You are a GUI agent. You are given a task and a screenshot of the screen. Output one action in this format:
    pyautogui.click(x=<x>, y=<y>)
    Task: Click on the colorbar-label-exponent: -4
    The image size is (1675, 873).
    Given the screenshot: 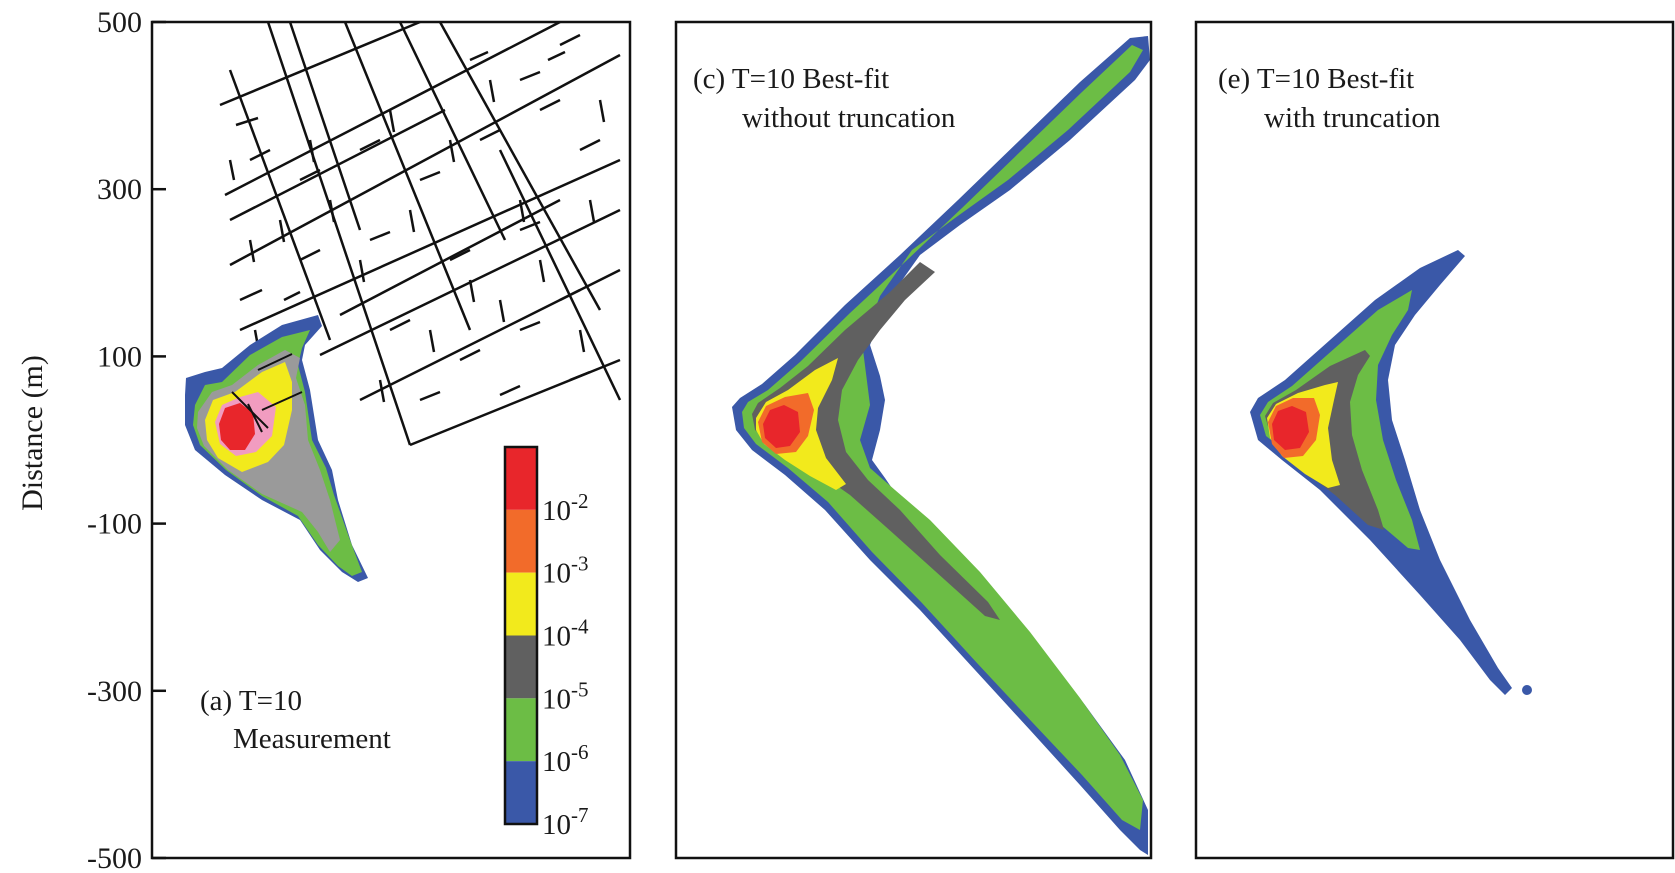 What is the action you would take?
    pyautogui.click(x=580, y=627)
    